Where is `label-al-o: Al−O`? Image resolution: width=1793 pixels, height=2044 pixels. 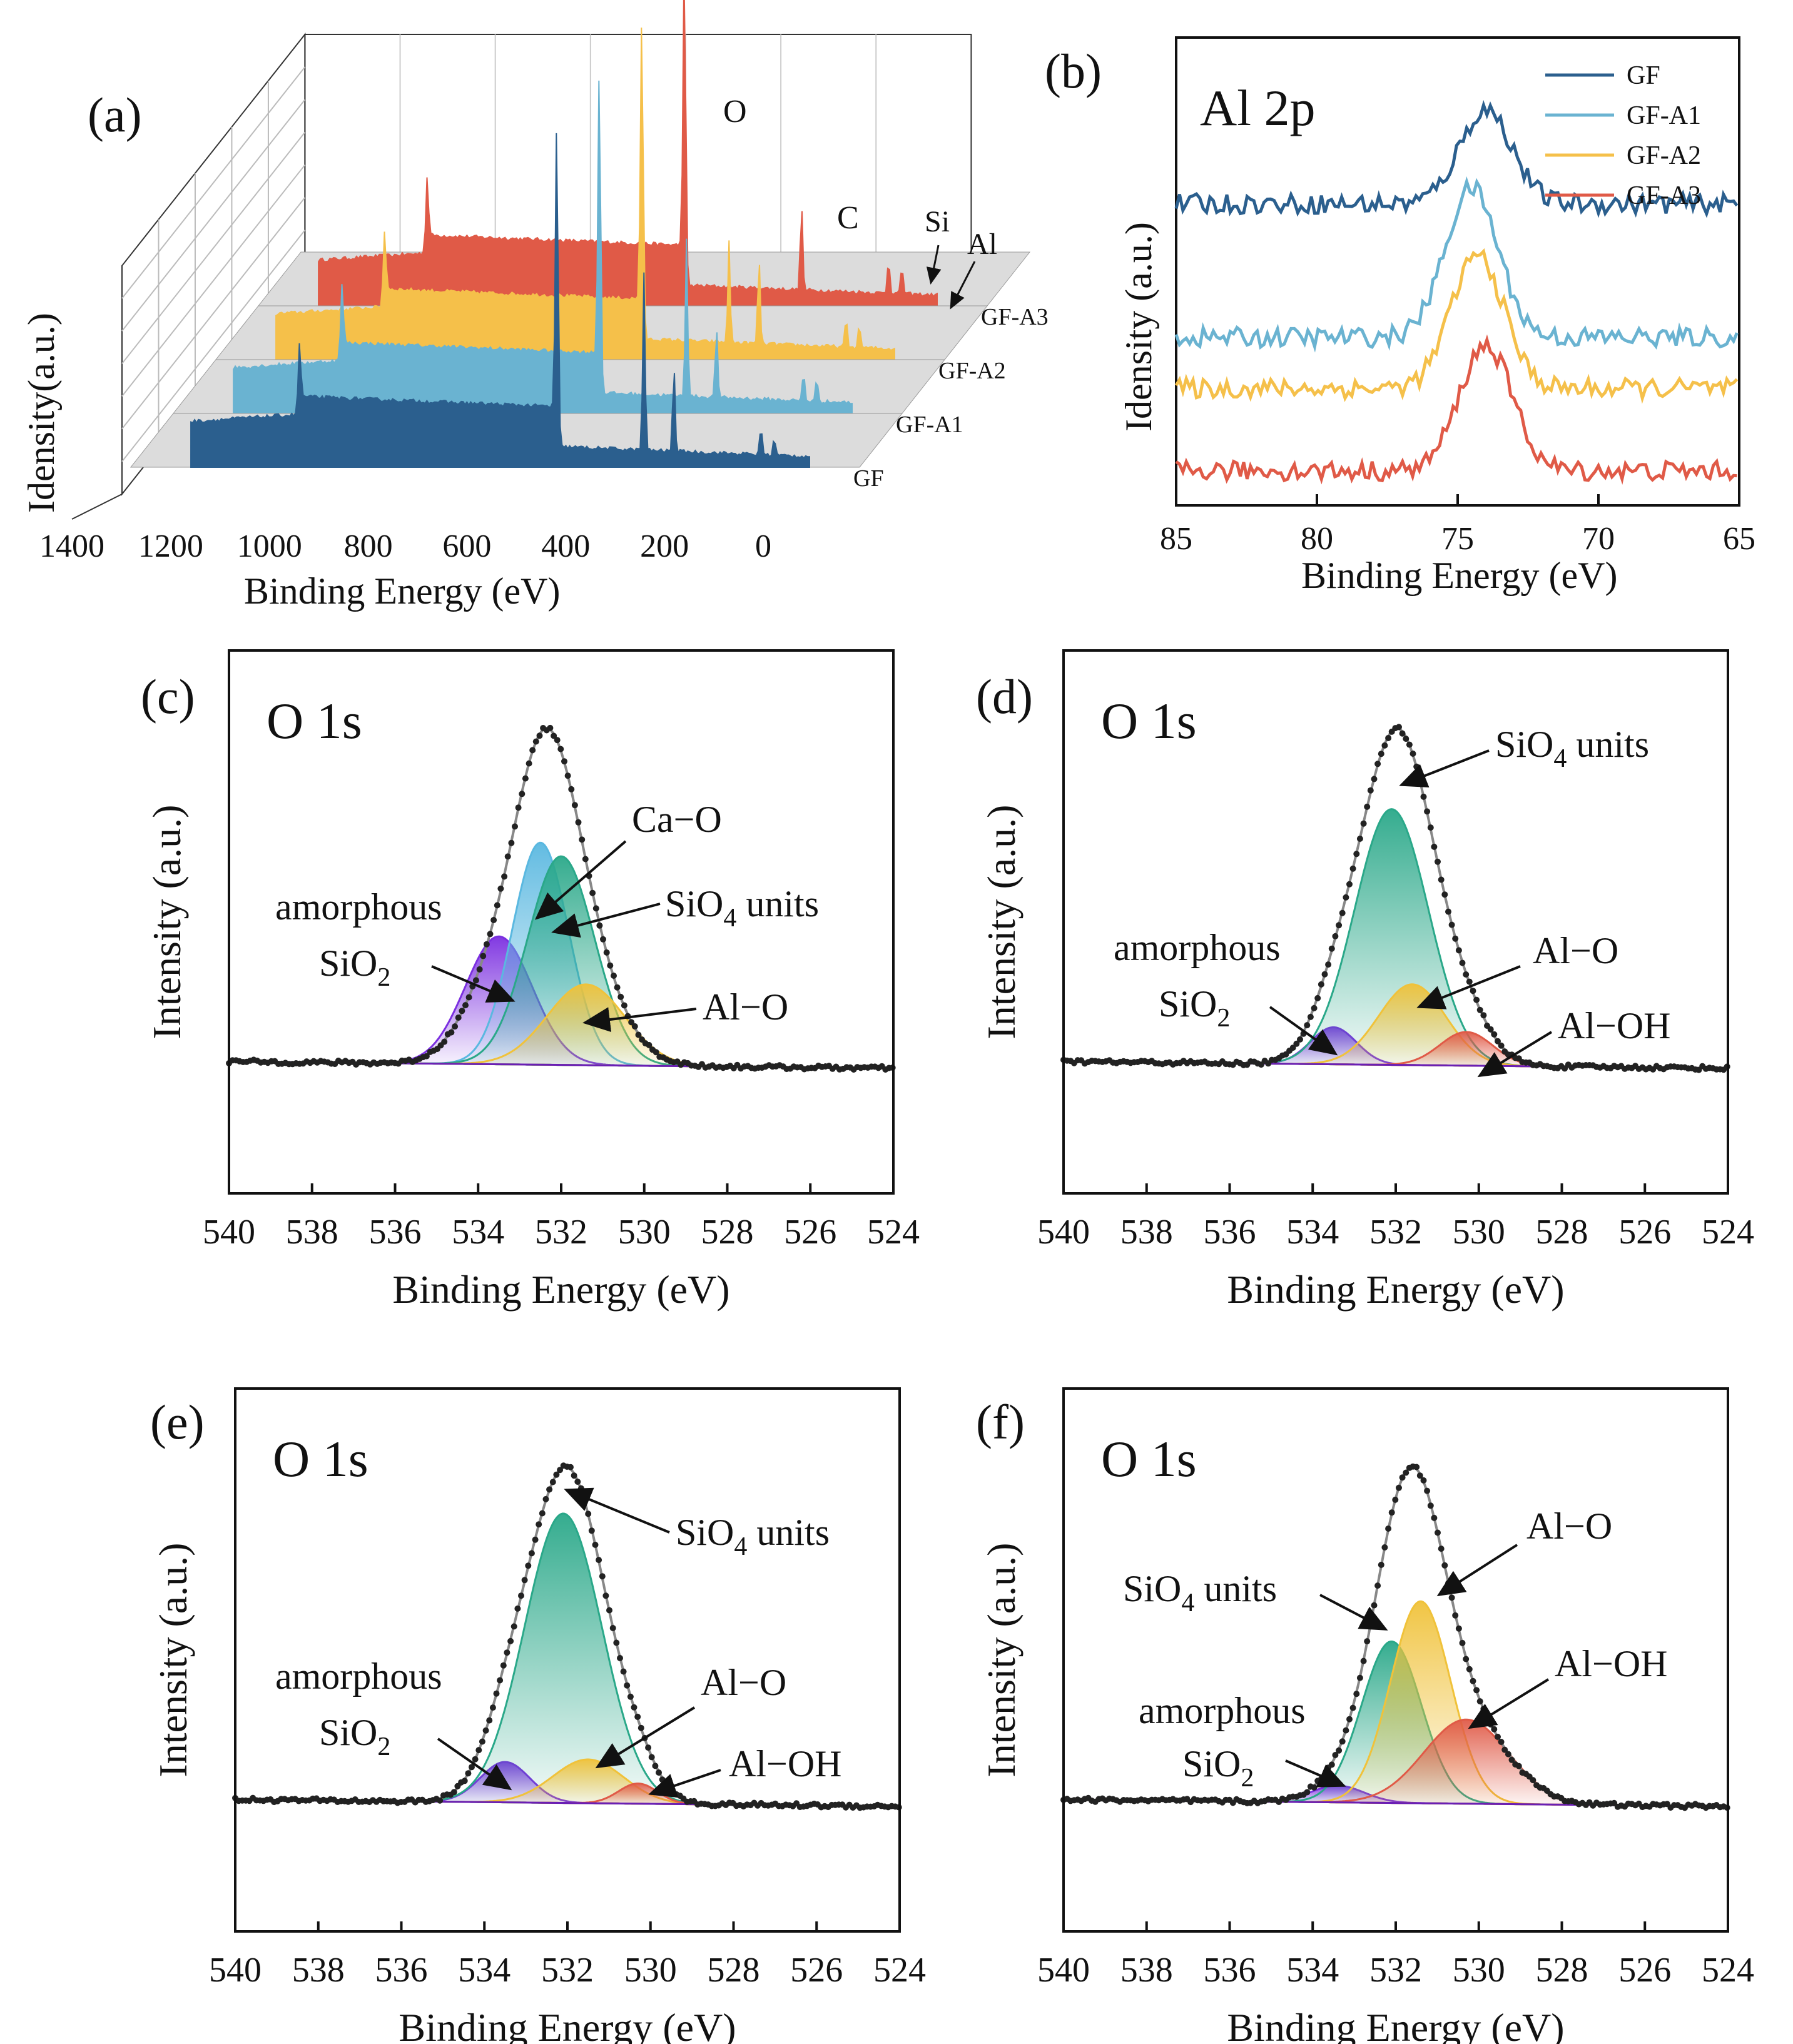
label-al-o: Al−O is located at coordinates (745, 1007).